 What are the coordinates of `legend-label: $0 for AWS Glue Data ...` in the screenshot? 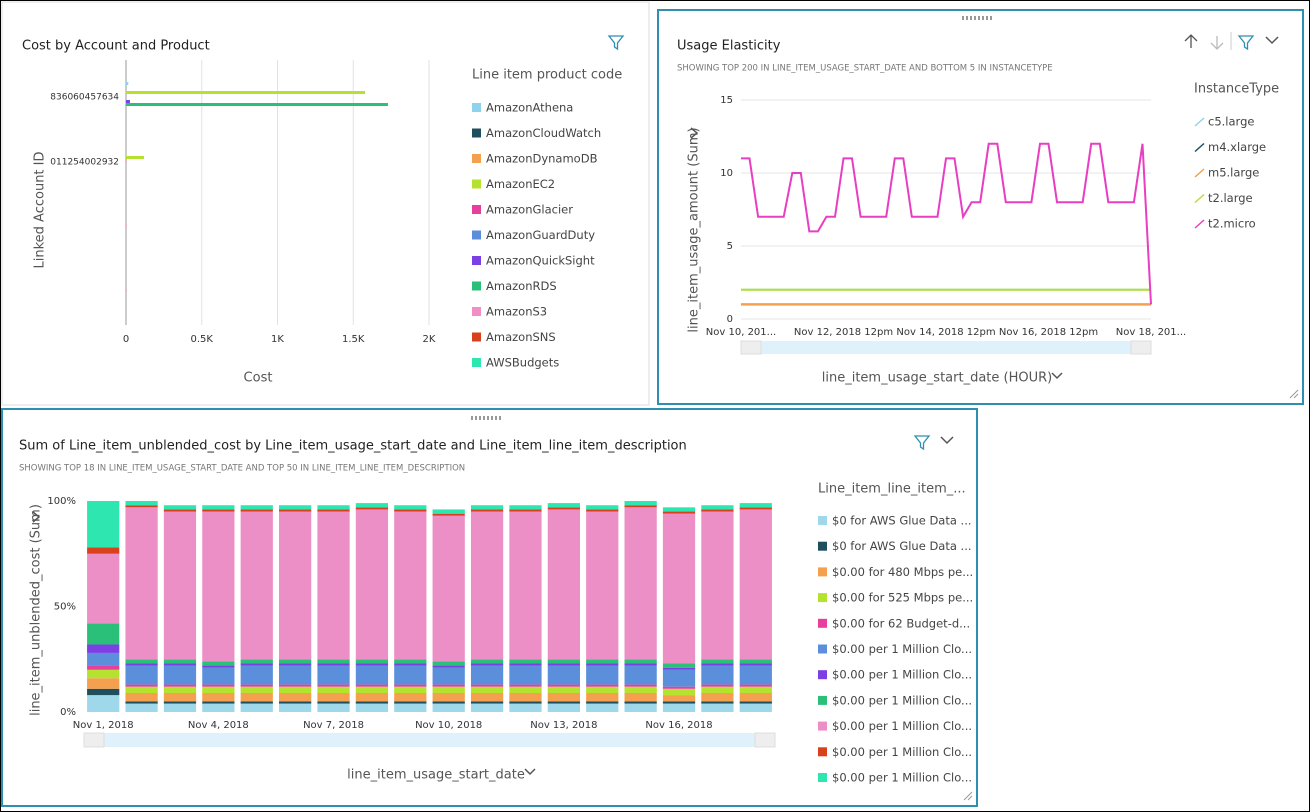 It's located at (902, 546).